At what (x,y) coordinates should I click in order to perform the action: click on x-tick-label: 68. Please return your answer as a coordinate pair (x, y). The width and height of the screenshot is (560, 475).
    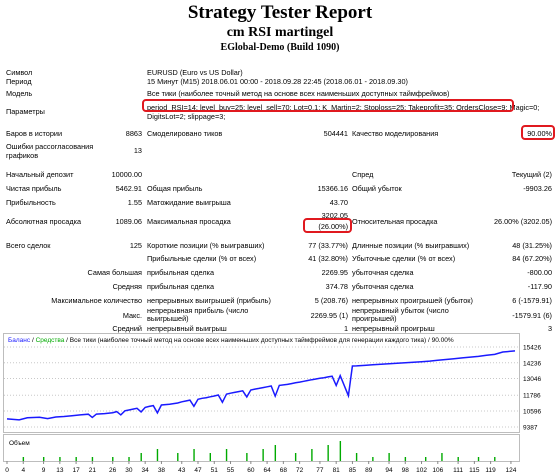
    Looking at the image, I should click on (284, 470).